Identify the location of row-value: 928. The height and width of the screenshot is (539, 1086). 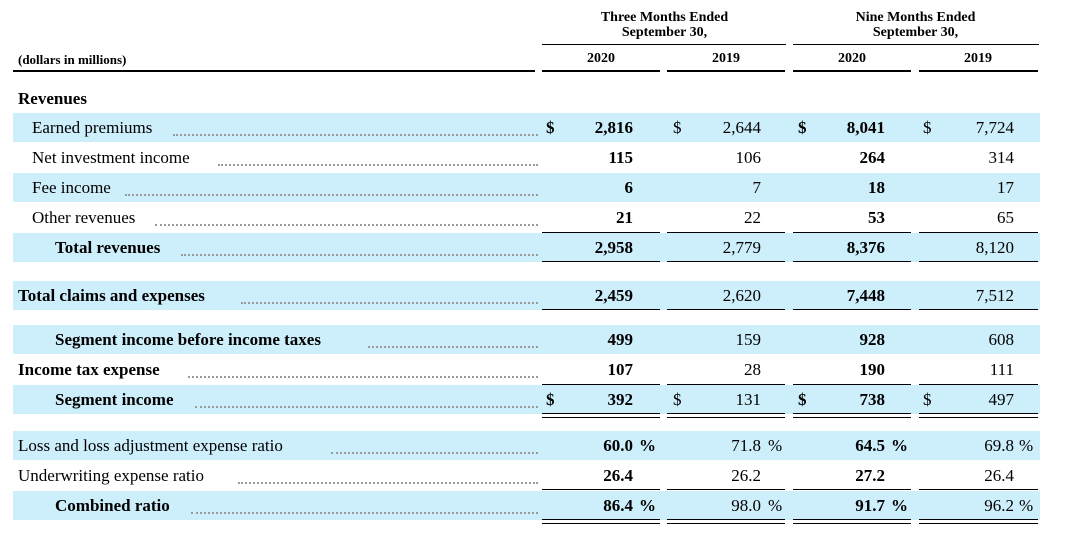
(872, 339).